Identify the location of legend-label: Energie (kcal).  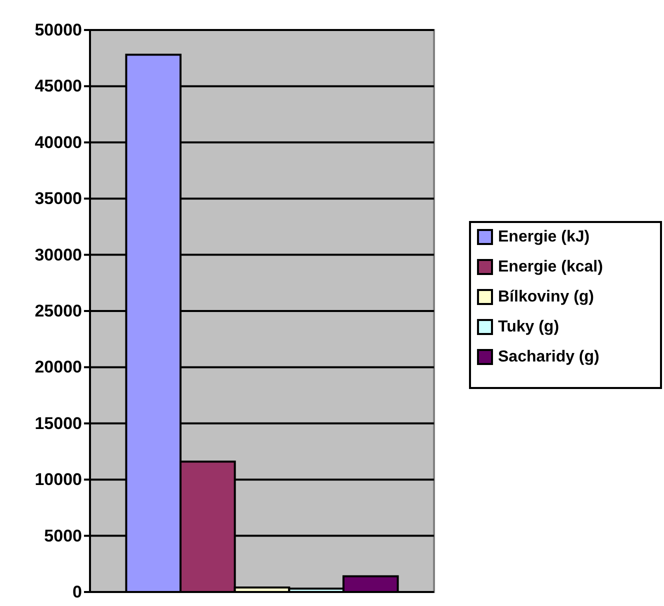
(550, 267).